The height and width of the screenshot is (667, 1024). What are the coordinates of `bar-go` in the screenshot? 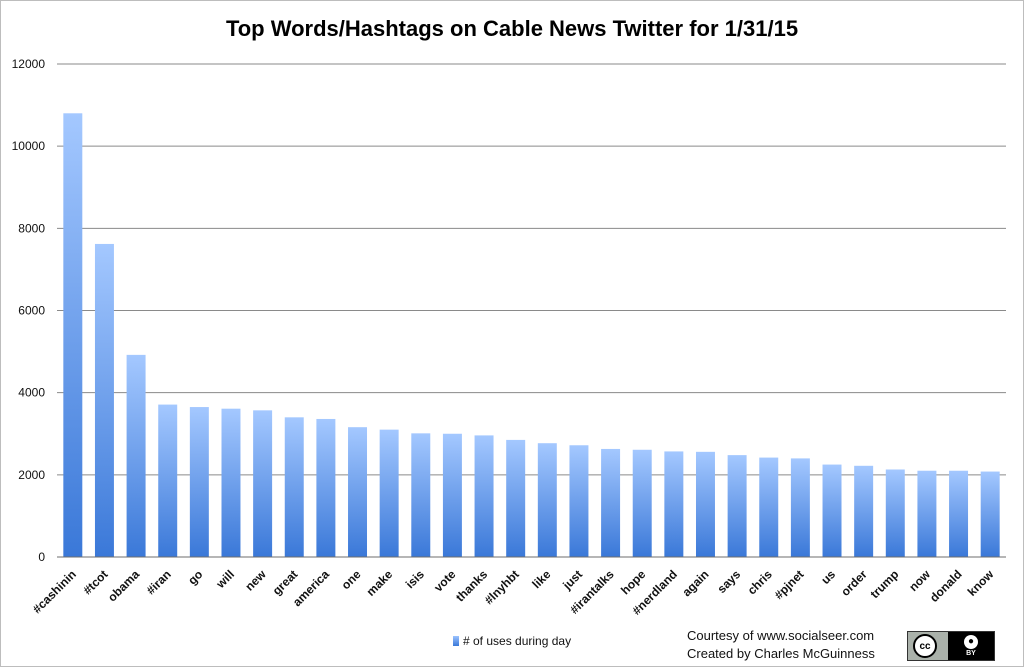 It's located at (199, 482).